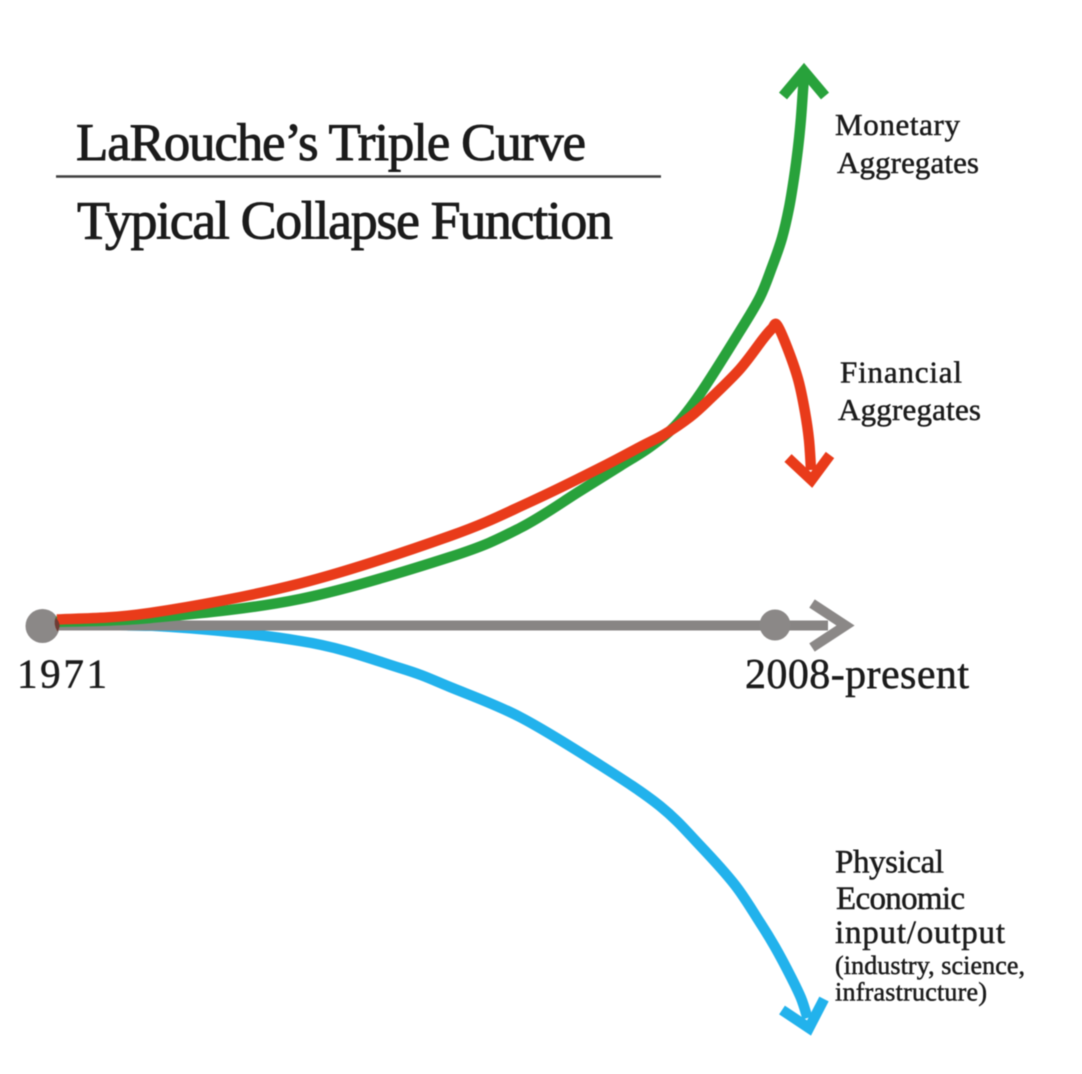  Describe the element at coordinates (930, 965) in the screenshot. I see `svg-text: (industry, science,` at that location.